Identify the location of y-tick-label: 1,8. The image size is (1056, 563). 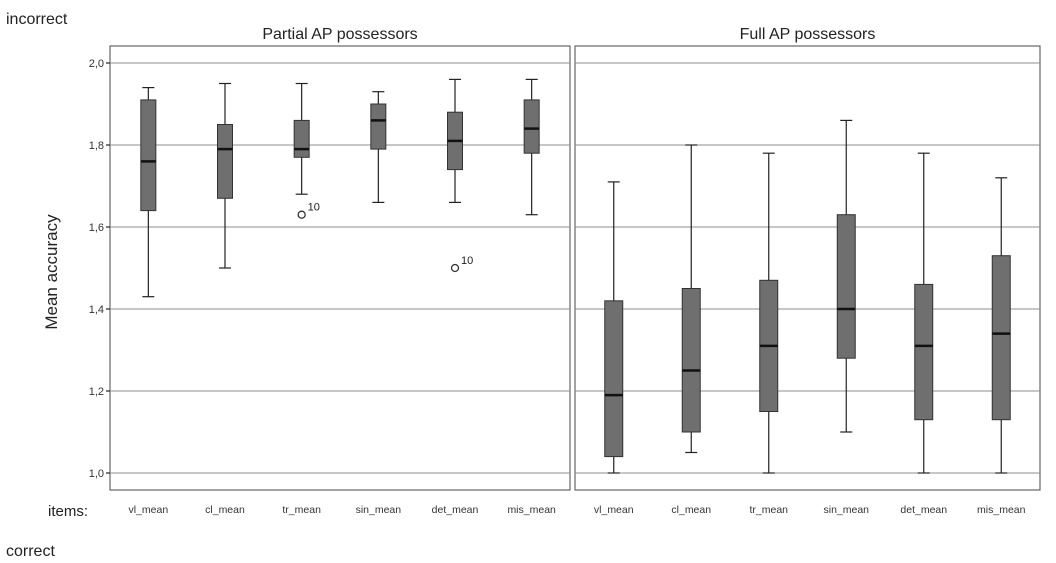
(96, 146).